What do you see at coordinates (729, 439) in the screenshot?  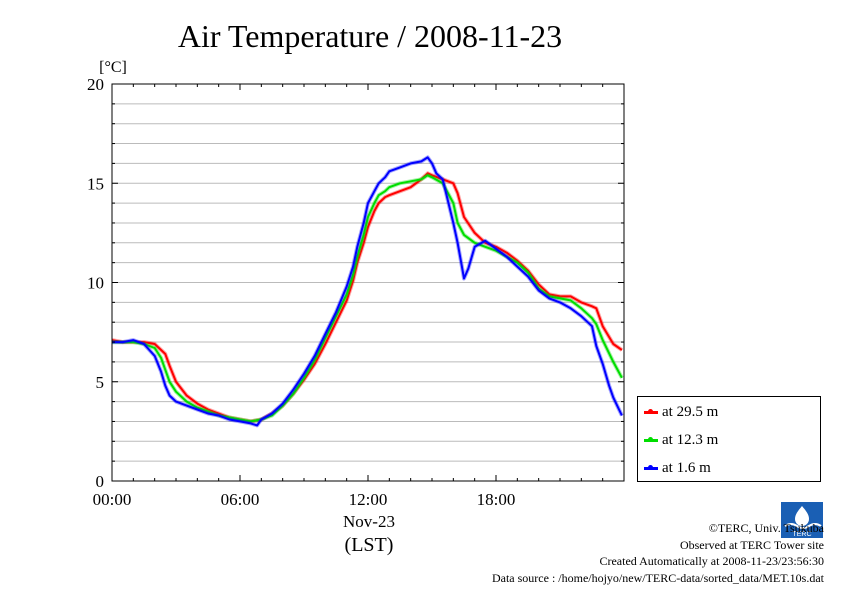 I see `legend: at 29.5 m at 12.3 m at 1.6 m` at bounding box center [729, 439].